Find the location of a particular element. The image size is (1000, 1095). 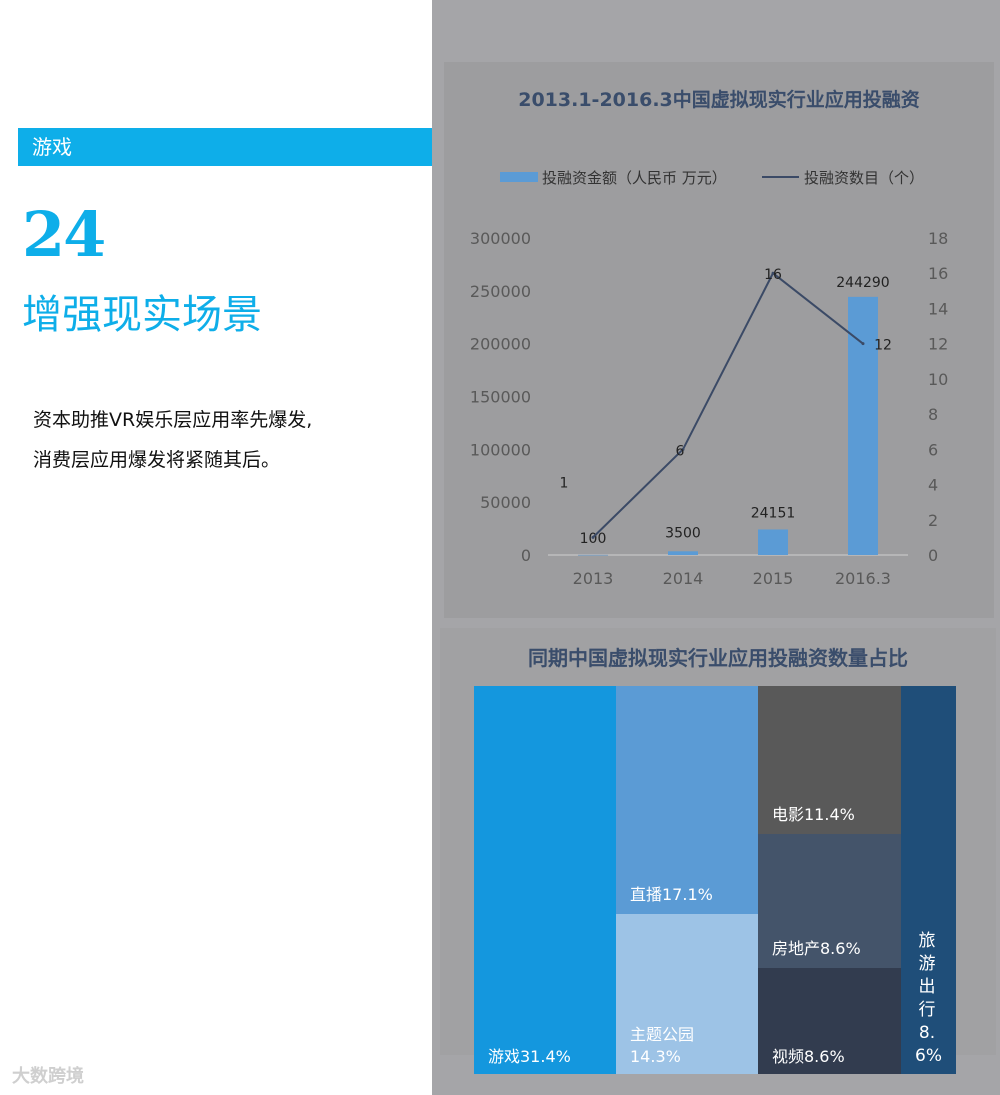

series-line is located at coordinates (728, 405).